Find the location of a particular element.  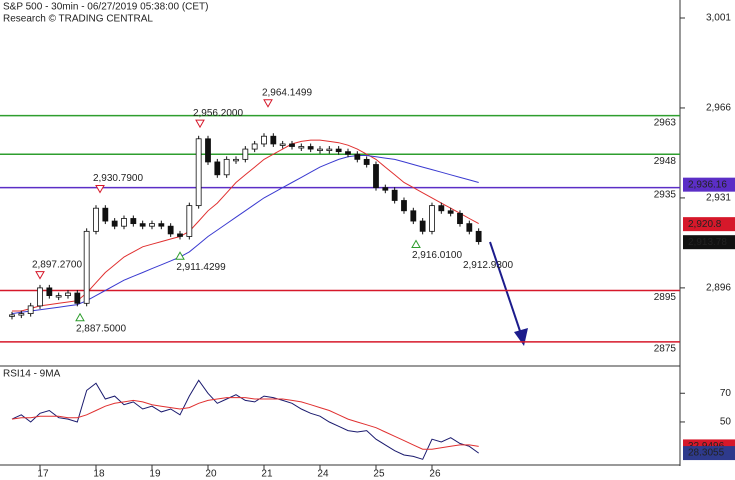

x-tick-label: 20 is located at coordinates (211, 474).